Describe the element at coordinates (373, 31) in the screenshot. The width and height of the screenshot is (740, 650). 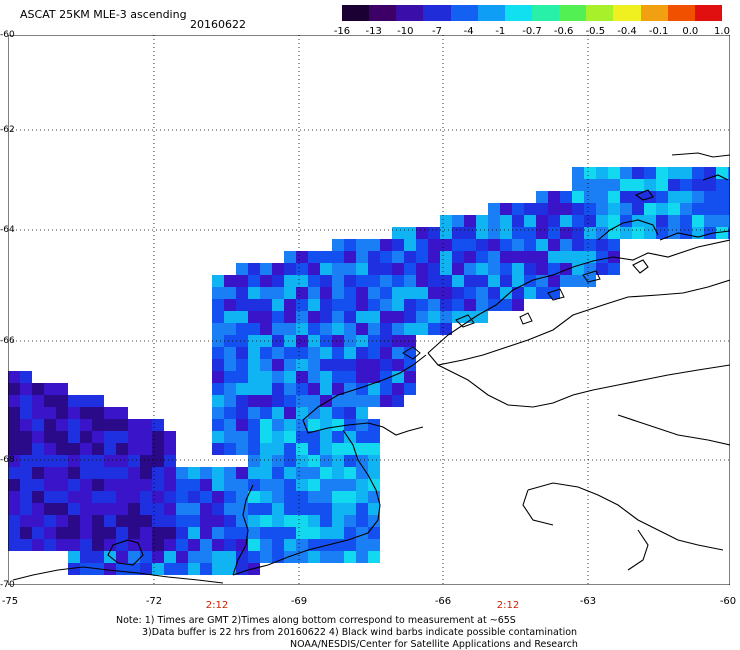
I see `colorbar-label: -13` at that location.